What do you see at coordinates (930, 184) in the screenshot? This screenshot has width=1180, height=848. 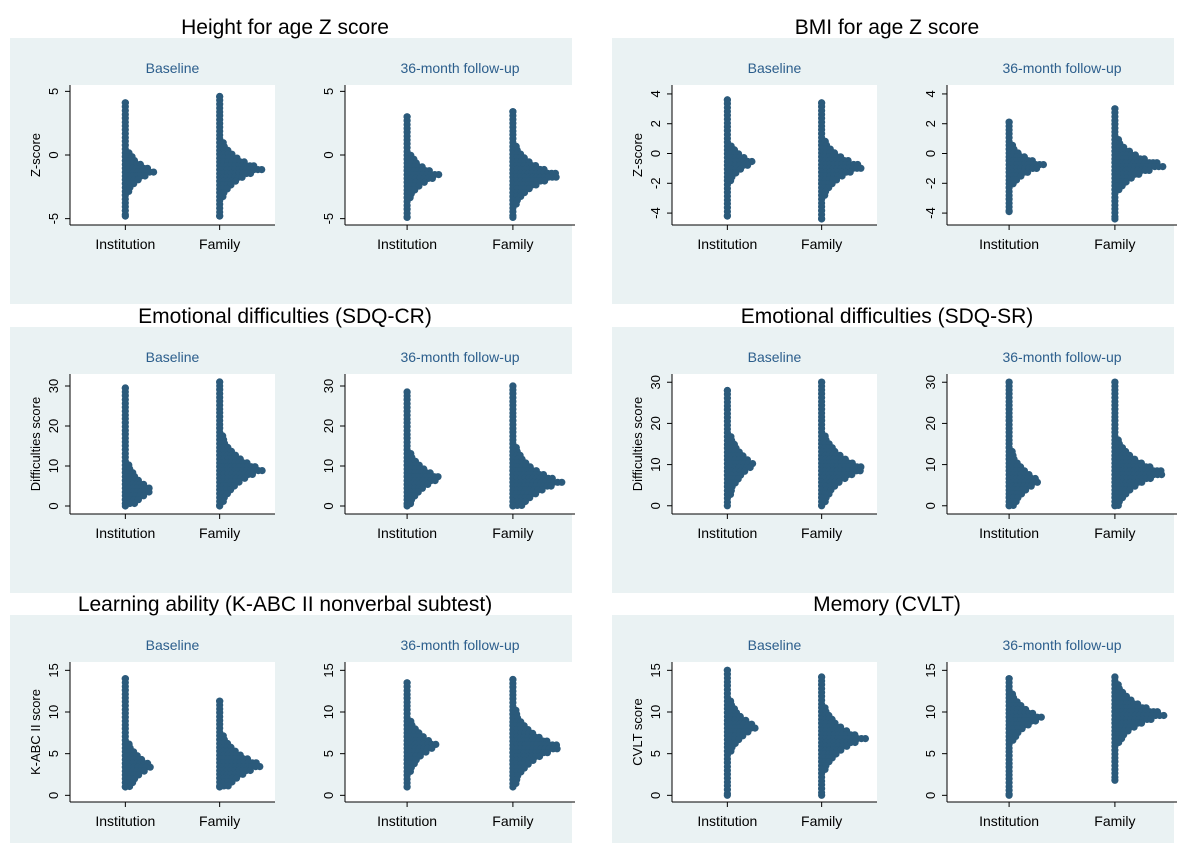 I see `y-tick-label: -2` at bounding box center [930, 184].